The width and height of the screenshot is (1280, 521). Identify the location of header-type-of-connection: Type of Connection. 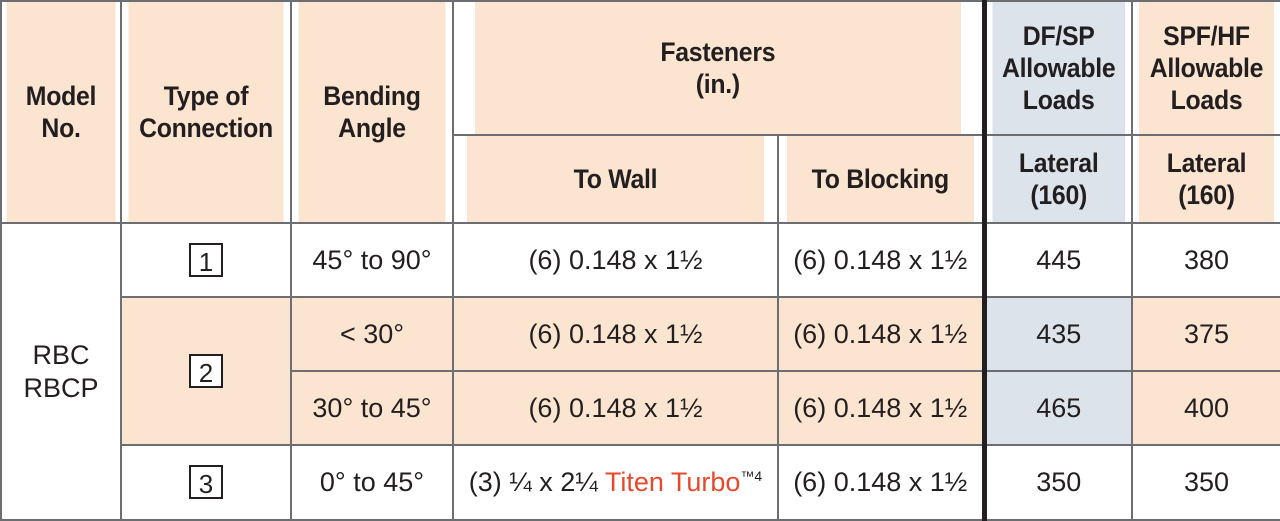
(206, 112).